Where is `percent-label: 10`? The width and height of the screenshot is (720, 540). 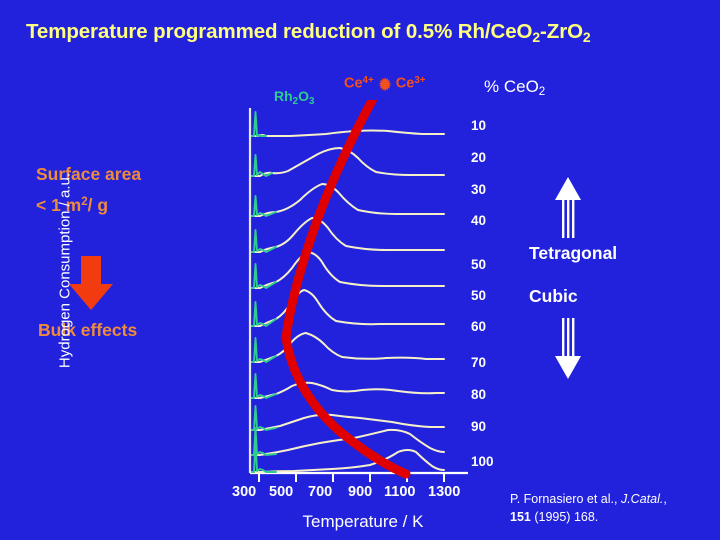
percent-label: 10 is located at coordinates (479, 125).